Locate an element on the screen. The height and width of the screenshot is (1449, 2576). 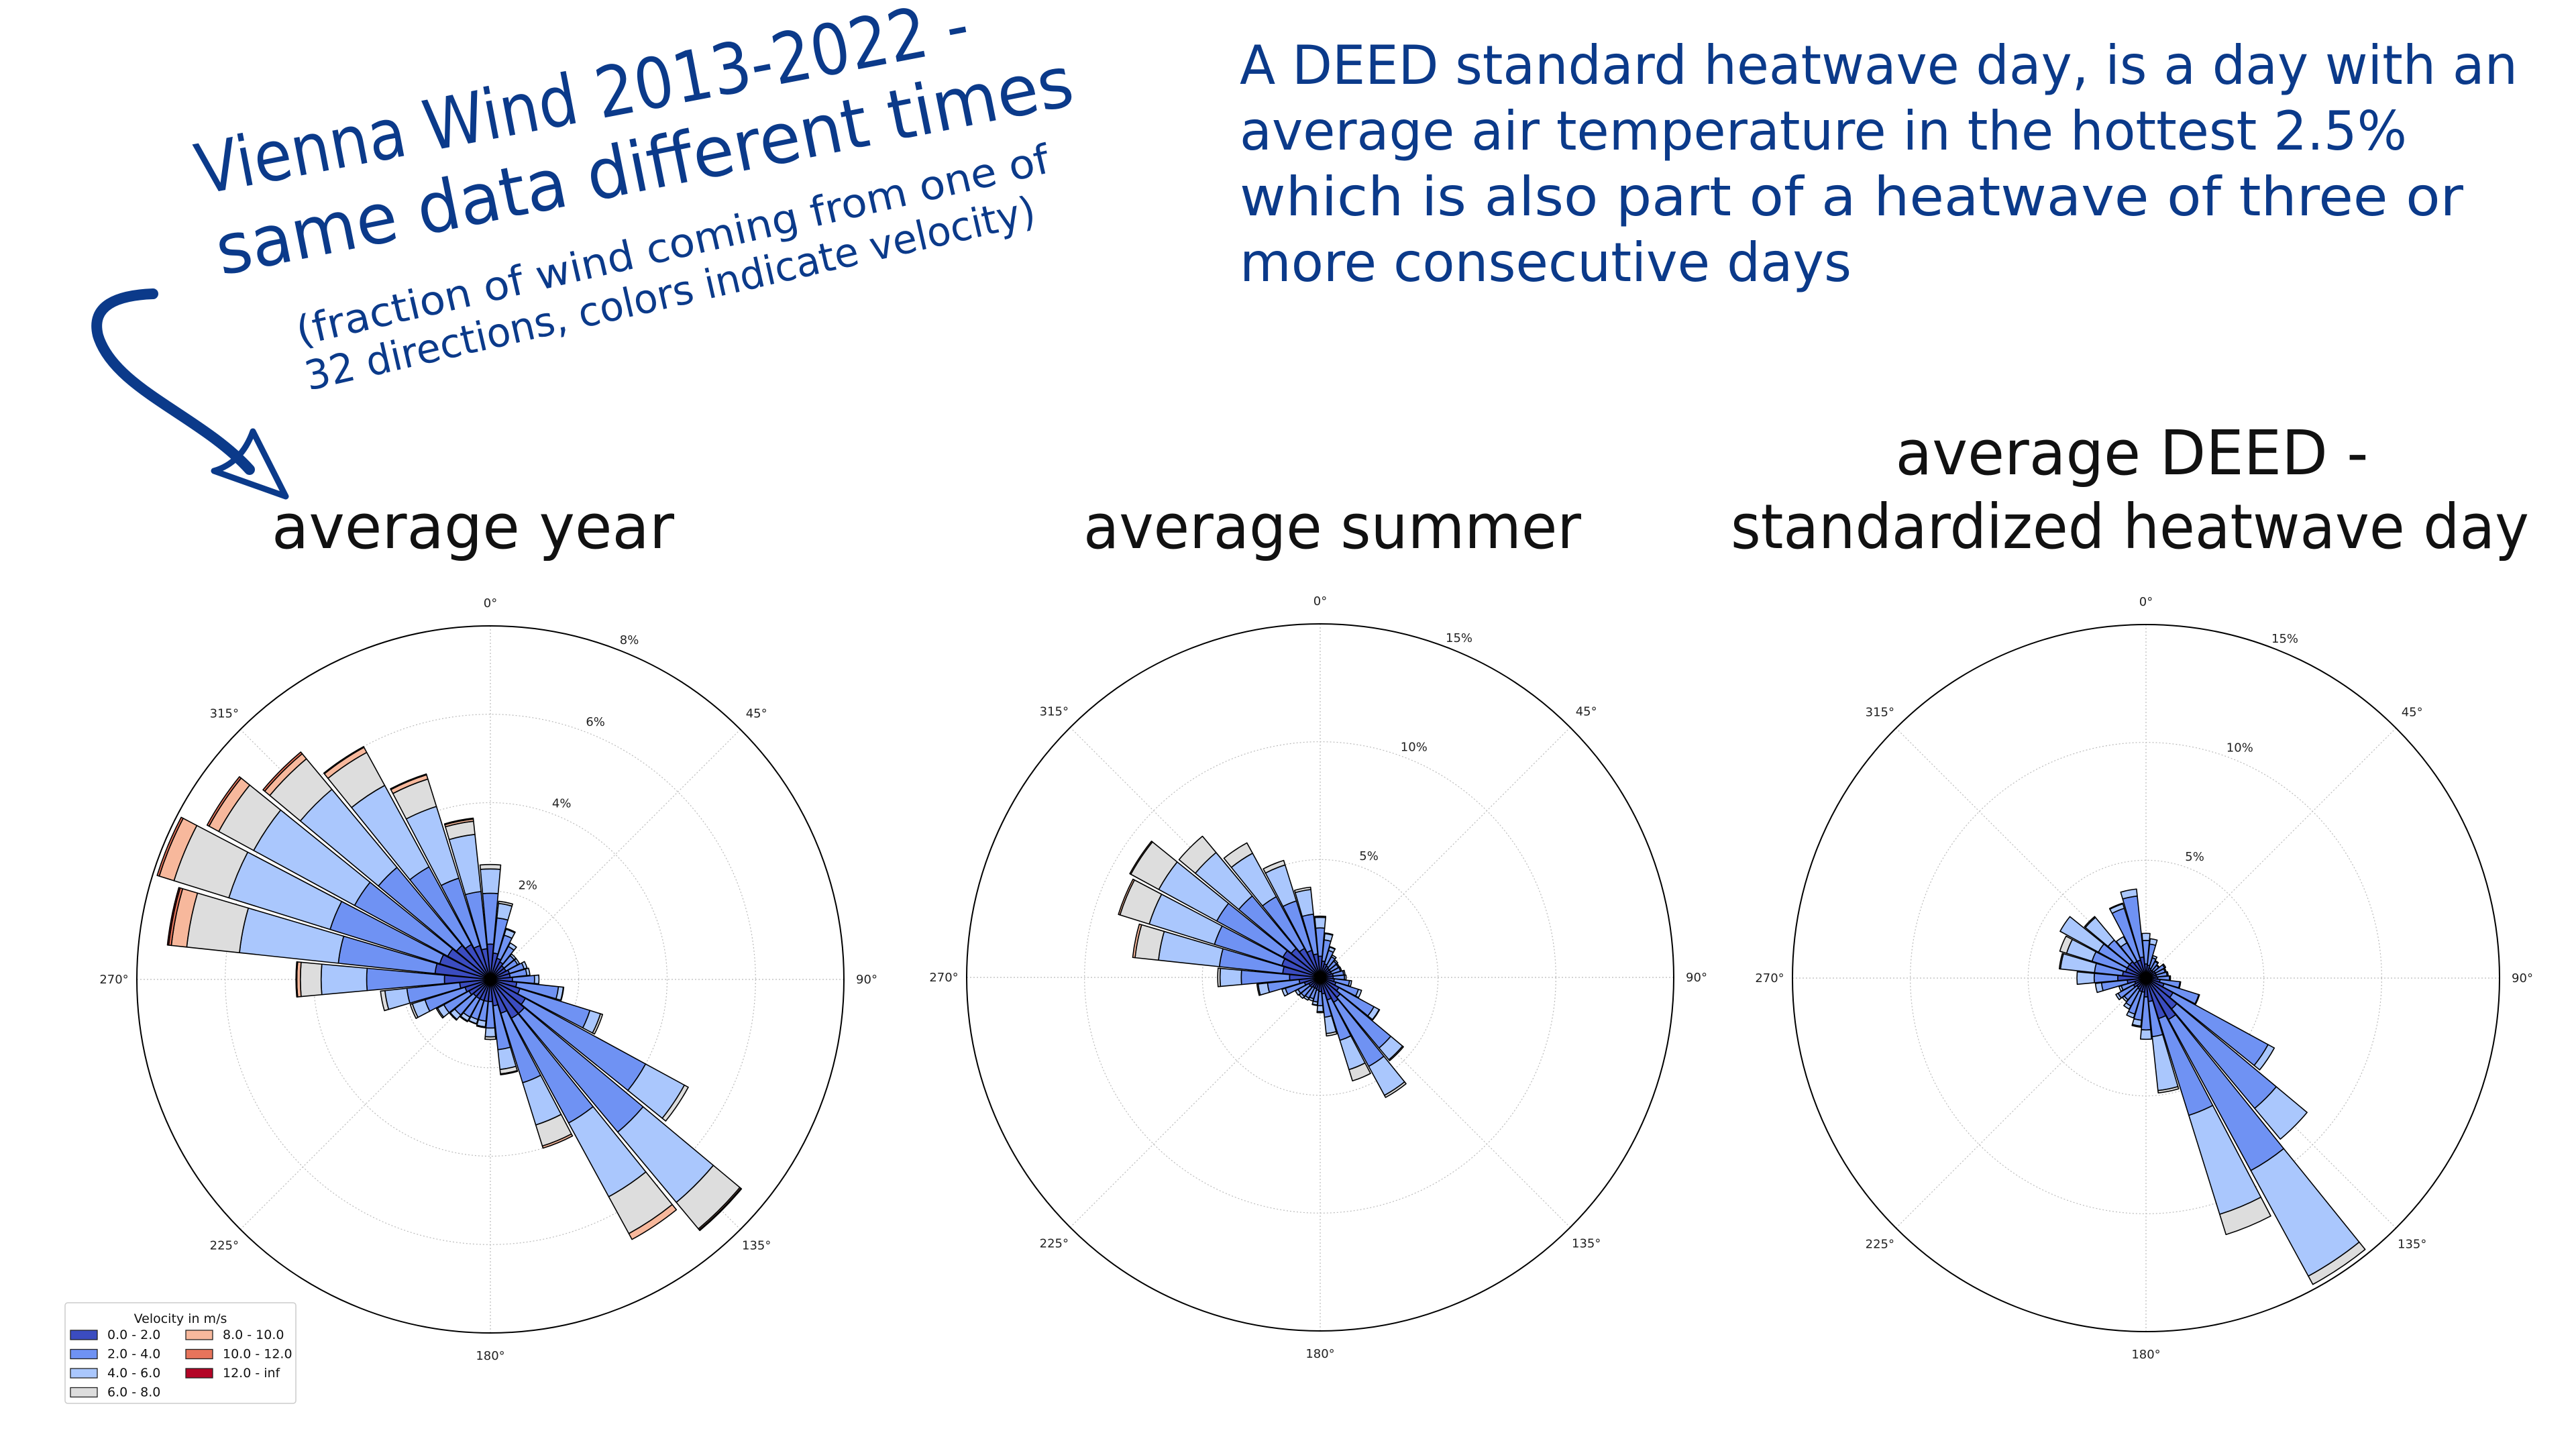
bar-segment-dir-247.5-bin-2 is located at coordinates (1285, 992).